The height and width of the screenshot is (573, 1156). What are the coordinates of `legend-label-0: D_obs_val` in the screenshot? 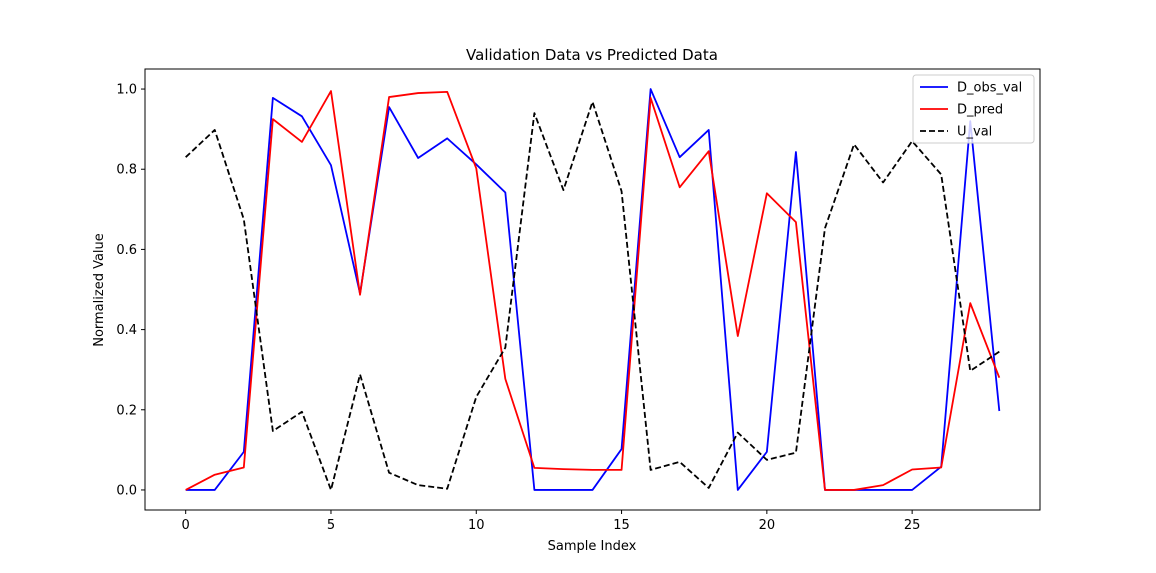 It's located at (989, 88).